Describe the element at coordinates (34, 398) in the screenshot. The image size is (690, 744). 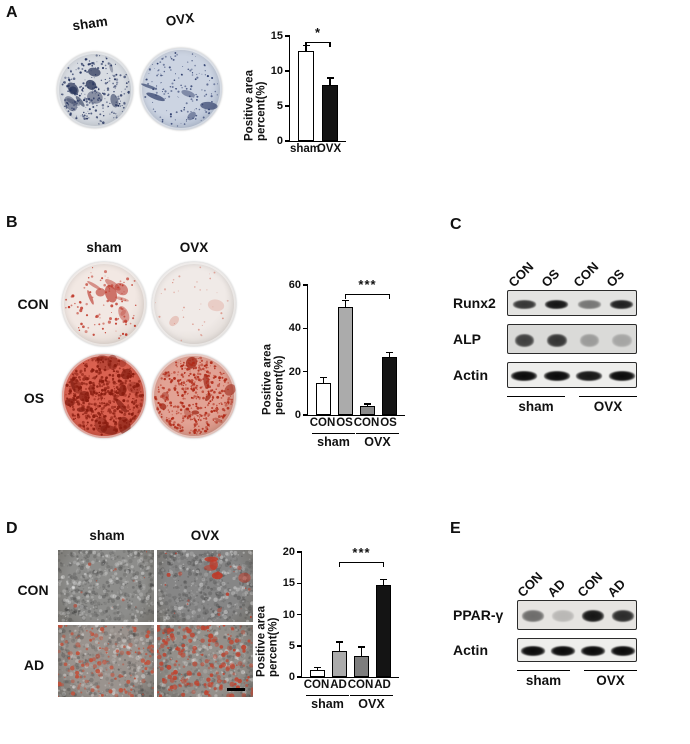
I see `panel-b-row-os: OS` at that location.